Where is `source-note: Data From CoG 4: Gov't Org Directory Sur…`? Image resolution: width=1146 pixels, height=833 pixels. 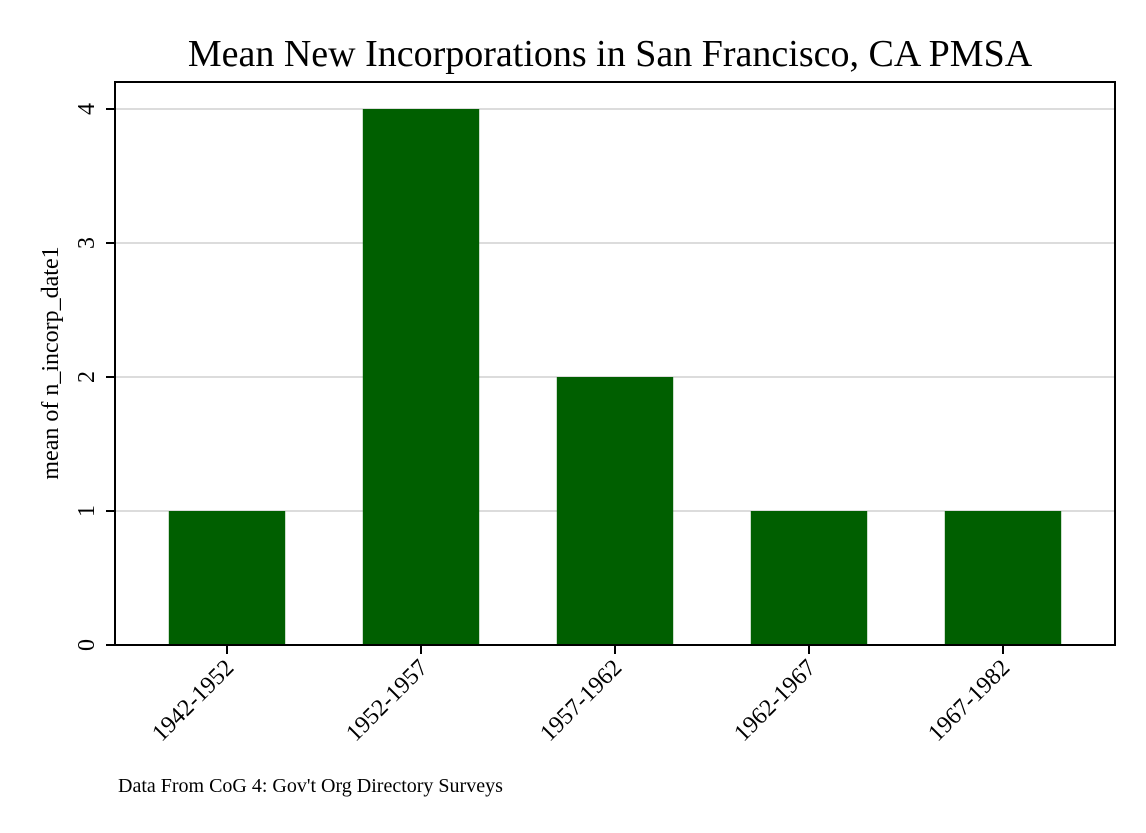 source-note: Data From CoG 4: Gov't Org Directory Sur… is located at coordinates (310, 786).